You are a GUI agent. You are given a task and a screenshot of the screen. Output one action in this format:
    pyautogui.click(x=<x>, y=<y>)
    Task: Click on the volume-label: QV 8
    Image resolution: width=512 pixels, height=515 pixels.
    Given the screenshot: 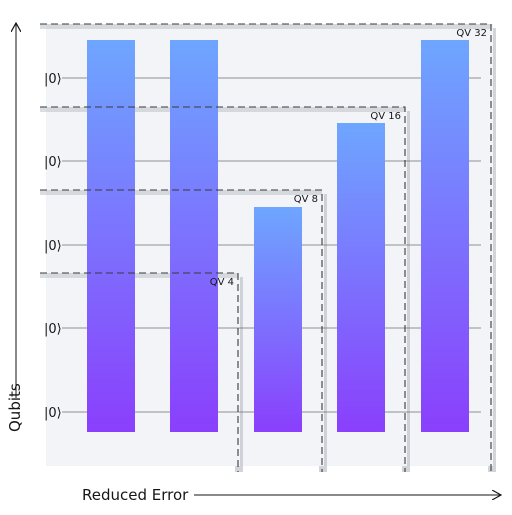 What is the action you would take?
    pyautogui.click(x=306, y=199)
    